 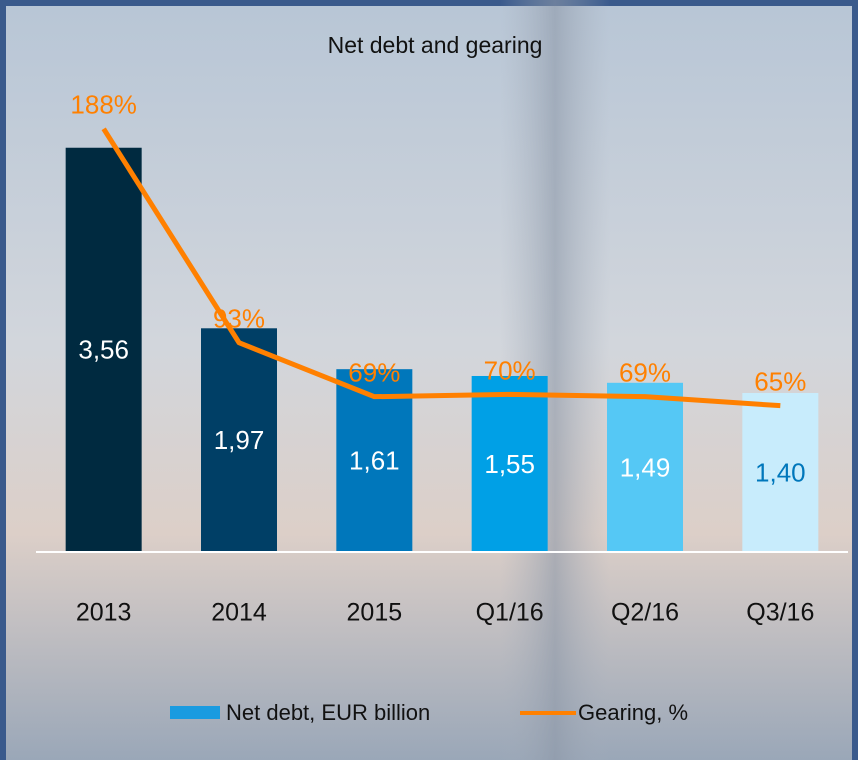 I want to click on data-label: 1,40, so click(x=780, y=472).